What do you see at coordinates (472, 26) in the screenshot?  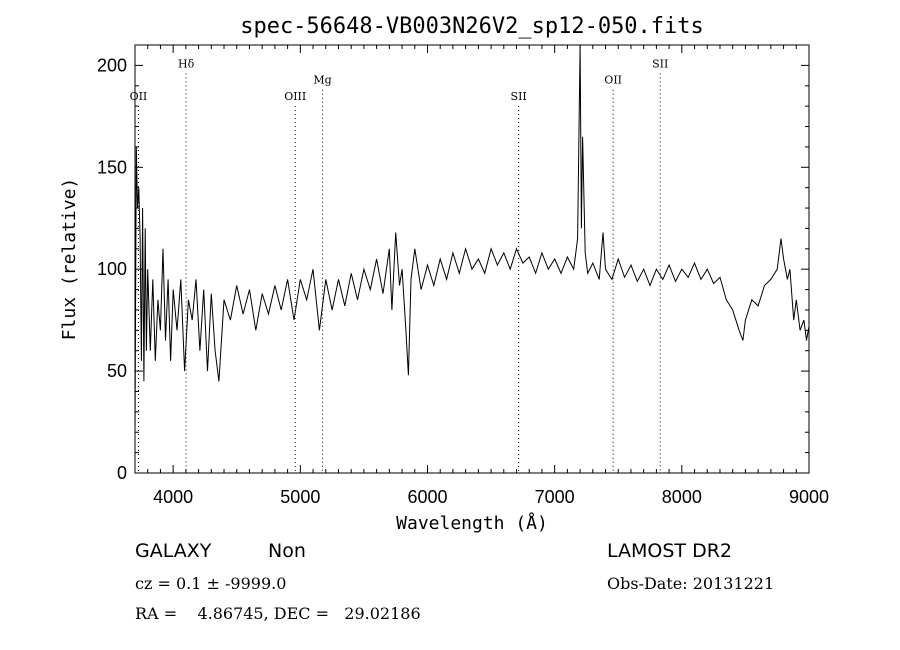 I see `chart-title: spec-56648-VB003N26V2_sp12-050.fits` at bounding box center [472, 26].